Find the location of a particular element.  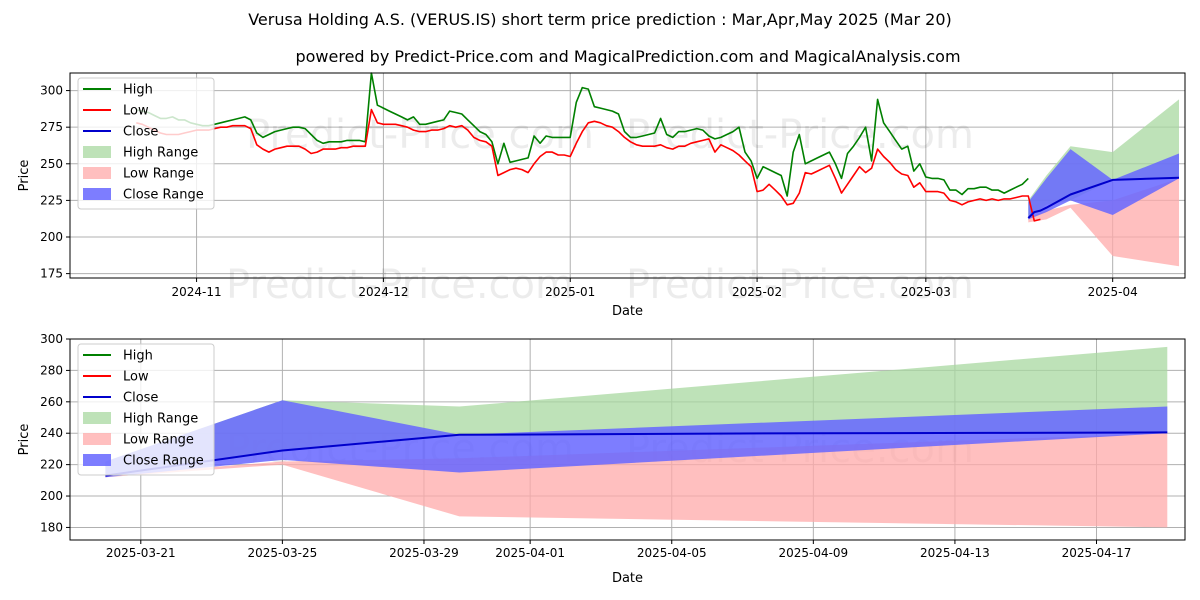

x-tick-label: 2024-11 is located at coordinates (196, 292).